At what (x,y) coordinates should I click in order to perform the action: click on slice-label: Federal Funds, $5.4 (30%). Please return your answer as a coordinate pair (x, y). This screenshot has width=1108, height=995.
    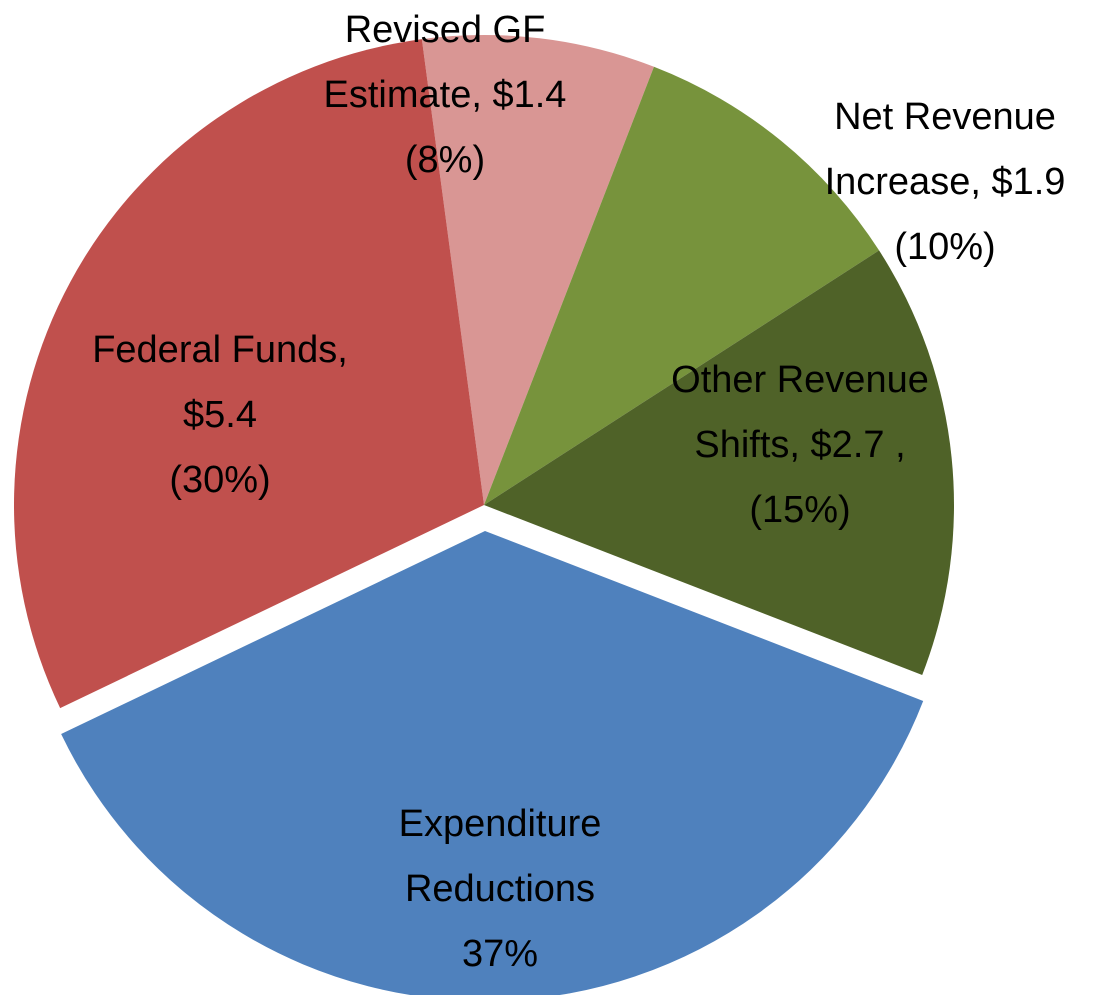
    Looking at the image, I should click on (220, 415).